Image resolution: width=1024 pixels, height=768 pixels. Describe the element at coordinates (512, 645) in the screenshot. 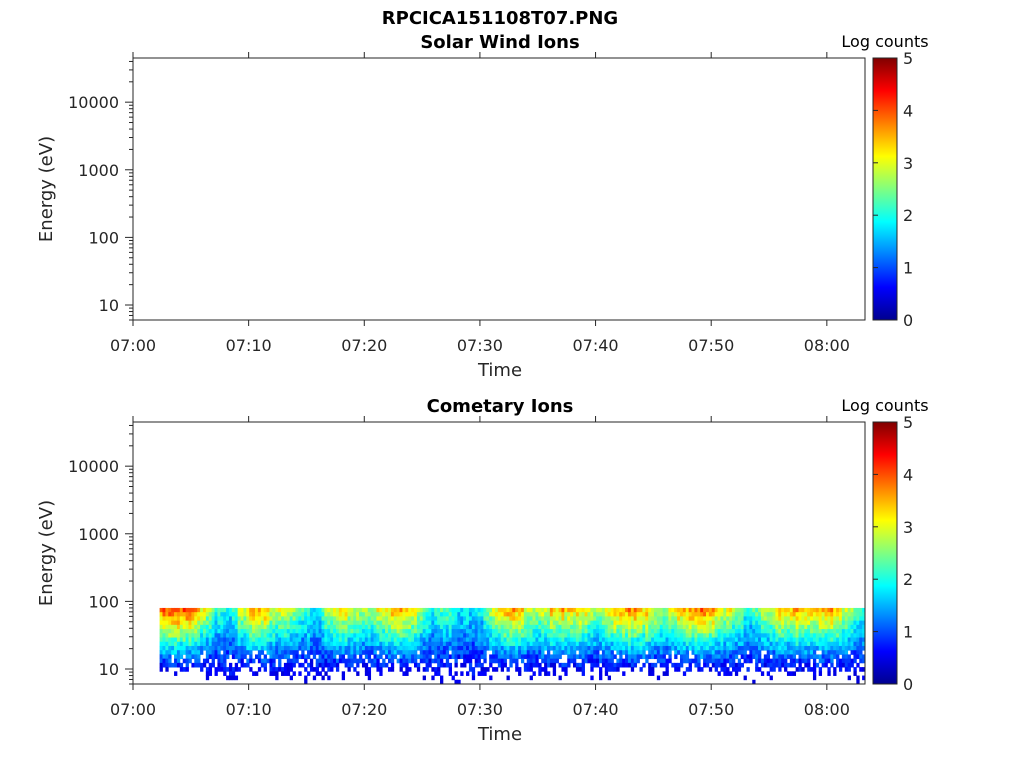

I see `spectrogram` at that location.